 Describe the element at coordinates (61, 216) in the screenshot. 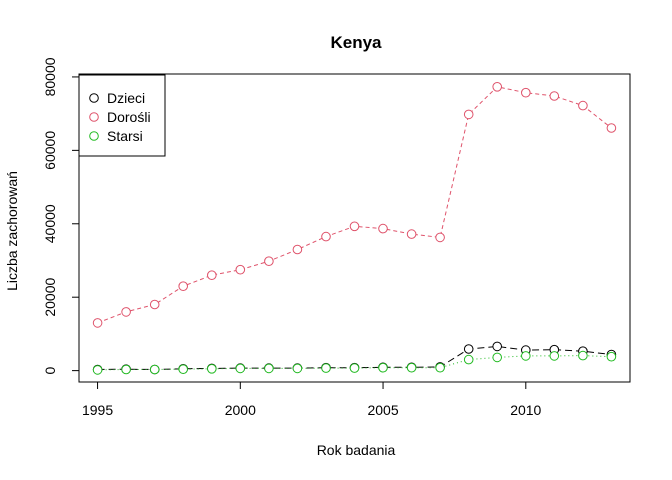

I see `y-axis: 0 20000 40000 60000 80000` at that location.